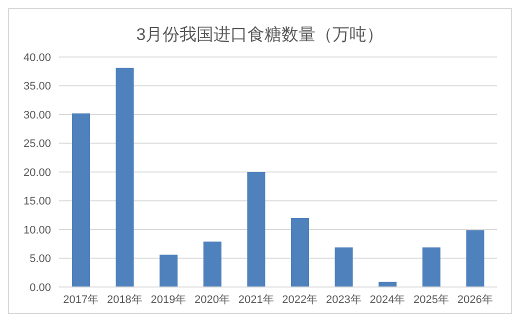 This screenshot has height=324, width=522. I want to click on x-tick-label: 2023年, so click(344, 300).